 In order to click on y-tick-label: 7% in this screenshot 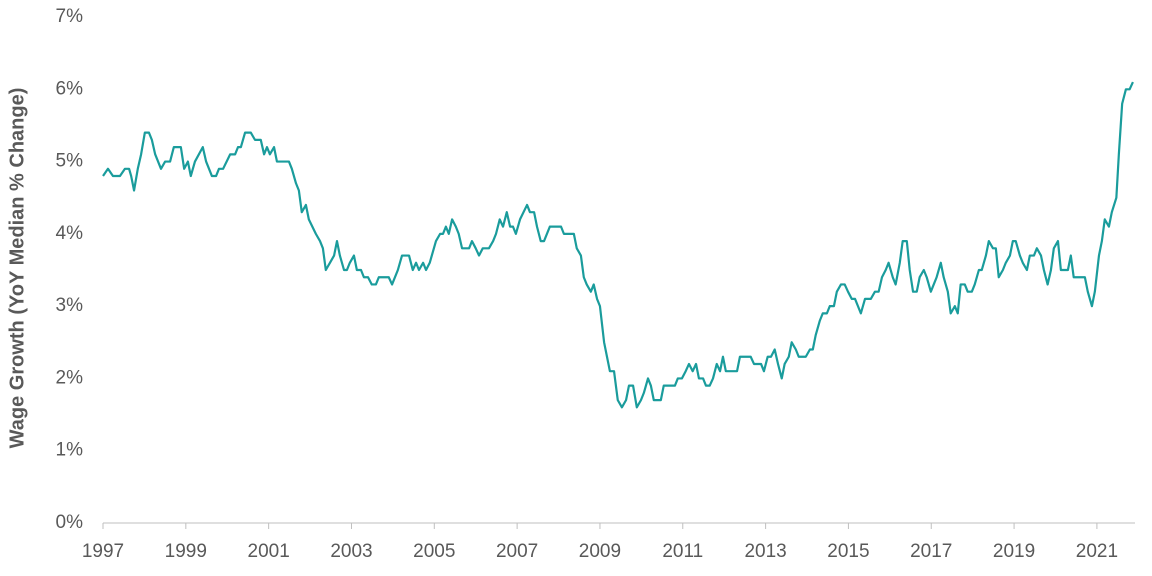, I will do `click(70, 16)`.